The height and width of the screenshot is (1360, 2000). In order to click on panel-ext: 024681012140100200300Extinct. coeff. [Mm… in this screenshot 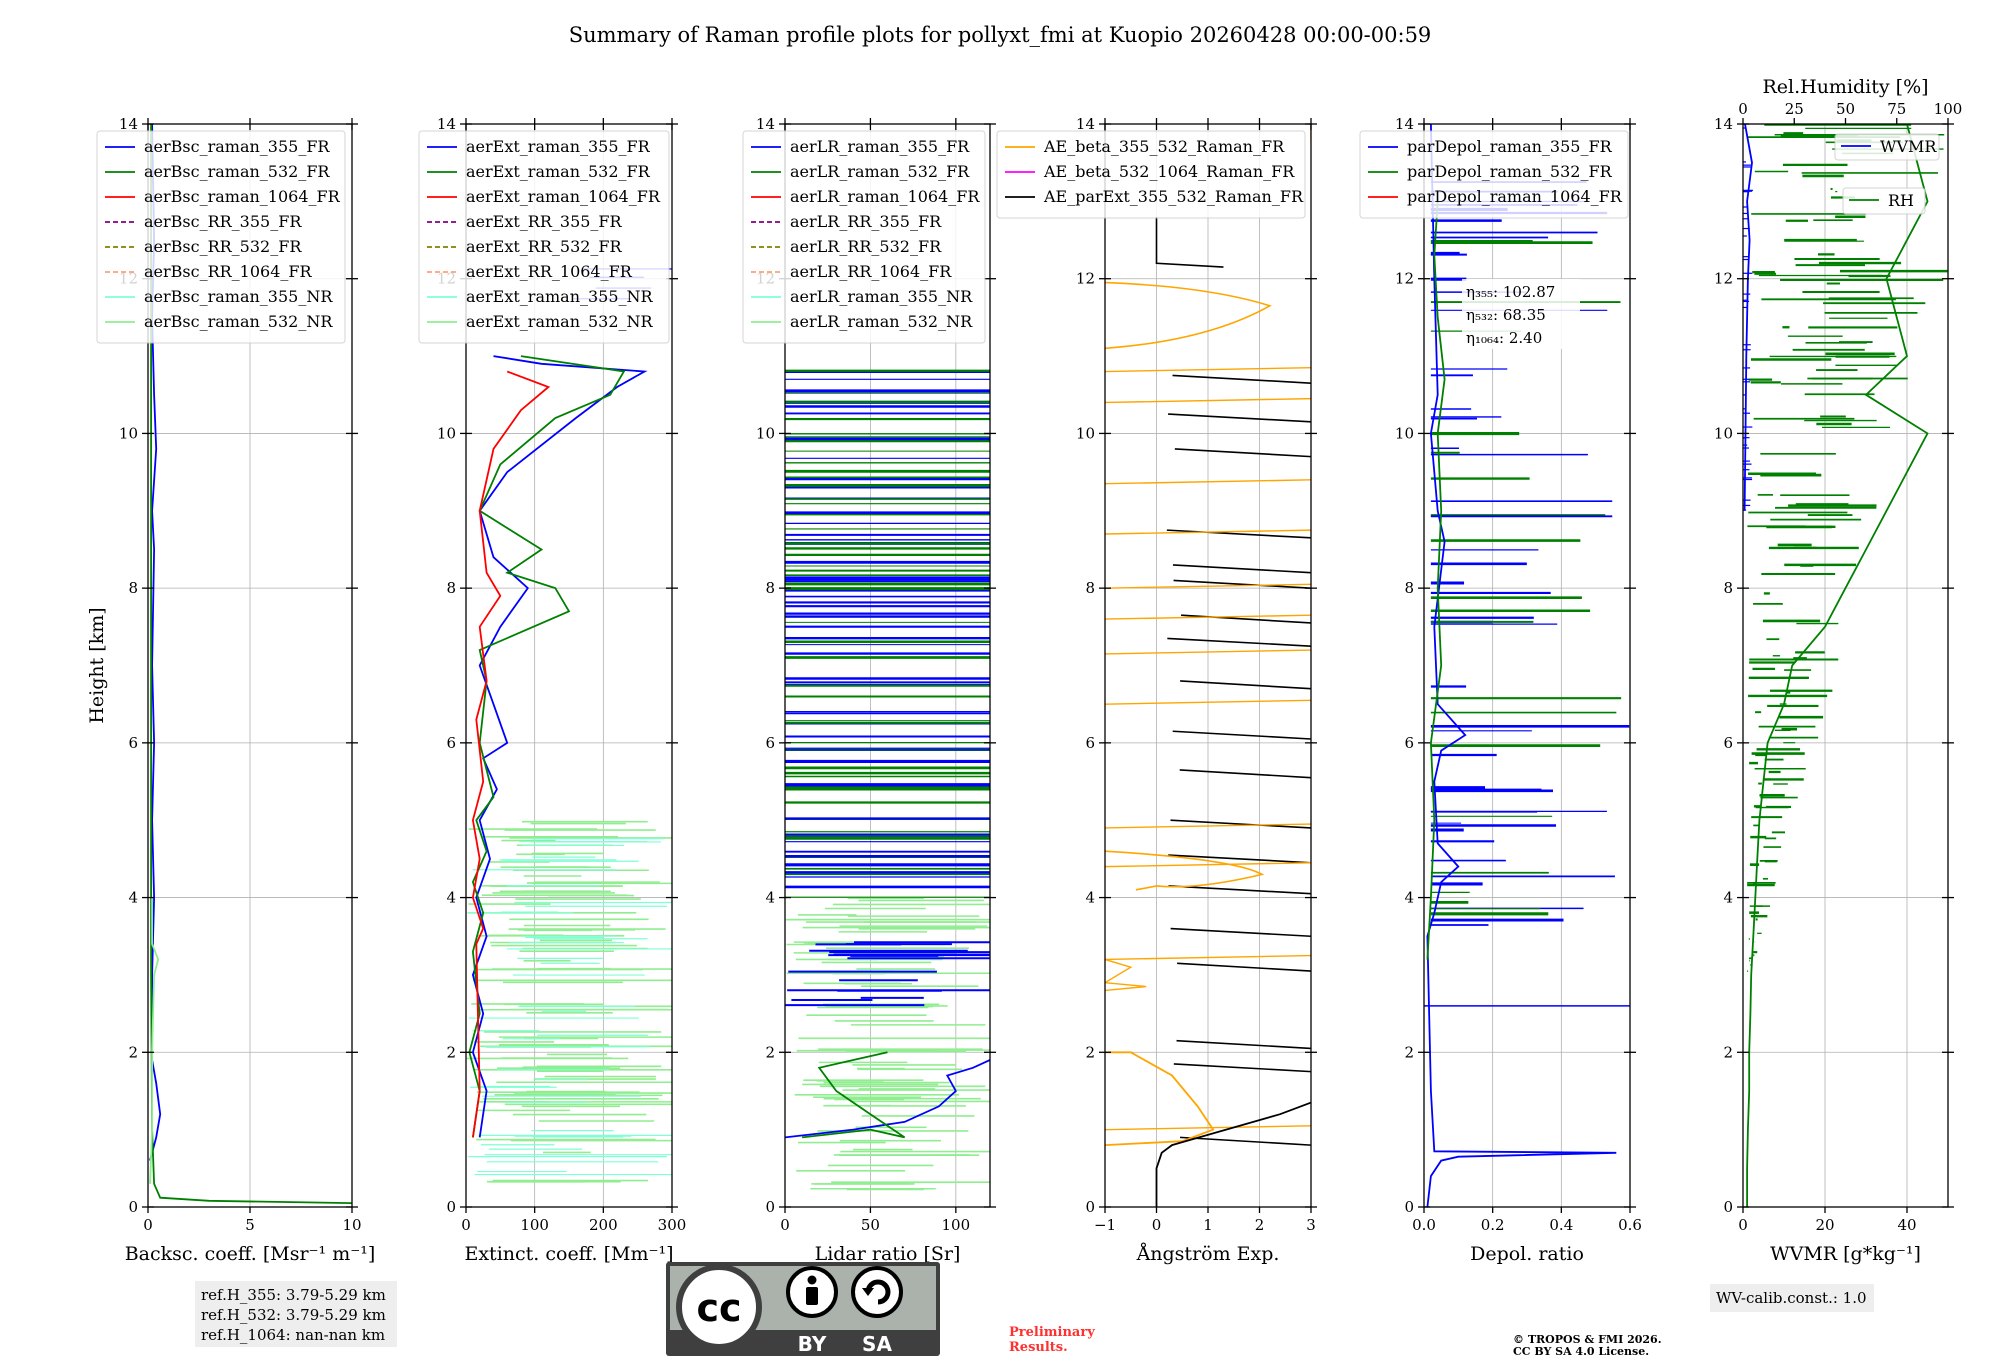, I will do `click(552, 690)`.